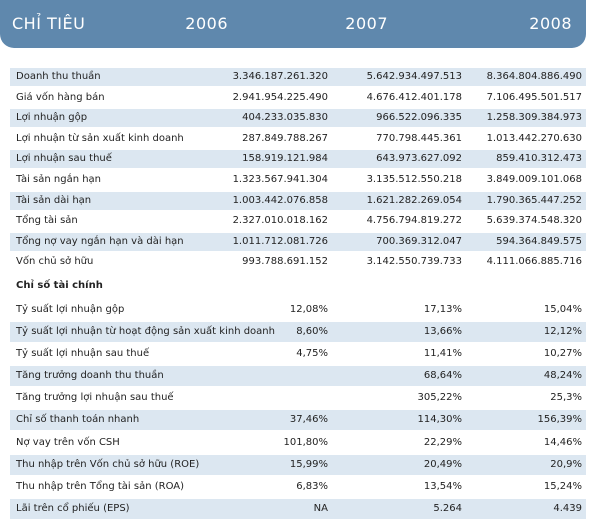  Describe the element at coordinates (539, 241) in the screenshot. I see `cell-2008: 594.364.849.575` at that location.